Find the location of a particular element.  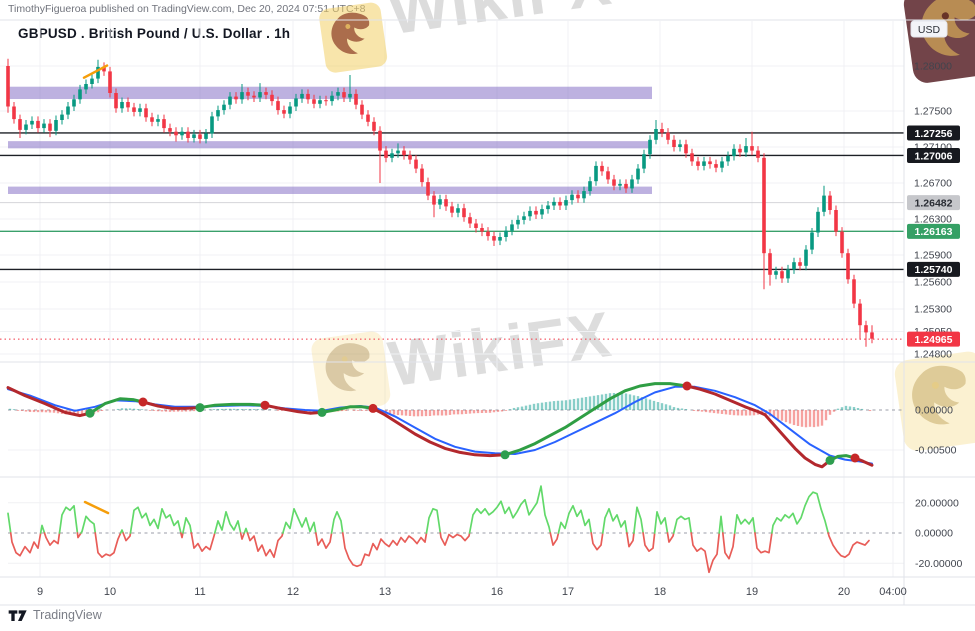

time-tick-label: 13 is located at coordinates (385, 592).